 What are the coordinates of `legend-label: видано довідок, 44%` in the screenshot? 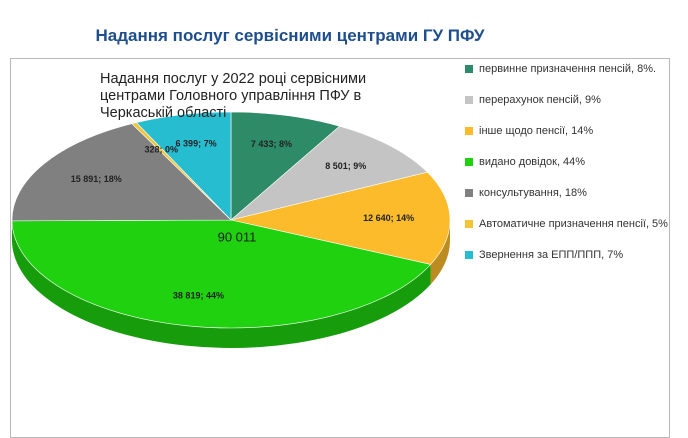 It's located at (532, 162).